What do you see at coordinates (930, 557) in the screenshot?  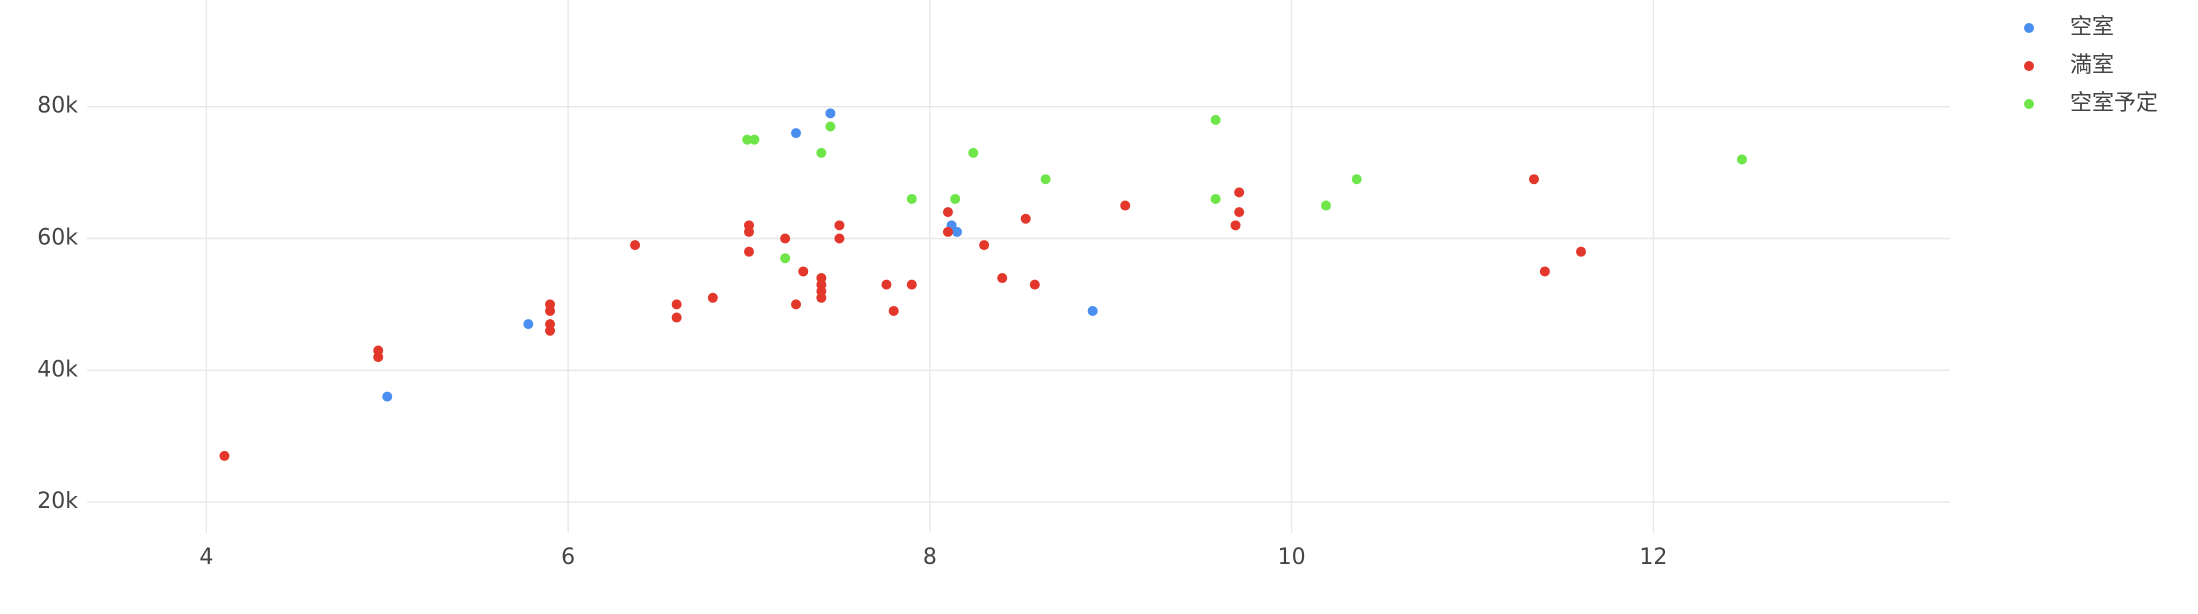 I see `x-tick-label: 8` at bounding box center [930, 557].